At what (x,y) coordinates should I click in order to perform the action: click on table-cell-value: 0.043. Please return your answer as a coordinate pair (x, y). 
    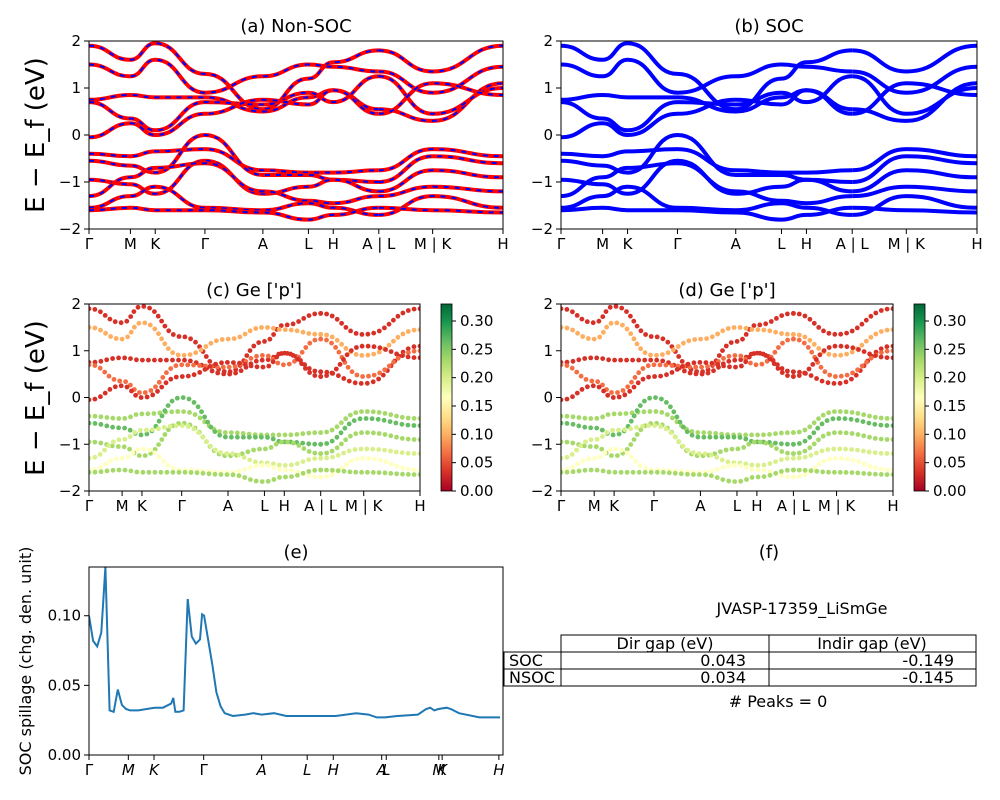
    Looking at the image, I should click on (723, 660).